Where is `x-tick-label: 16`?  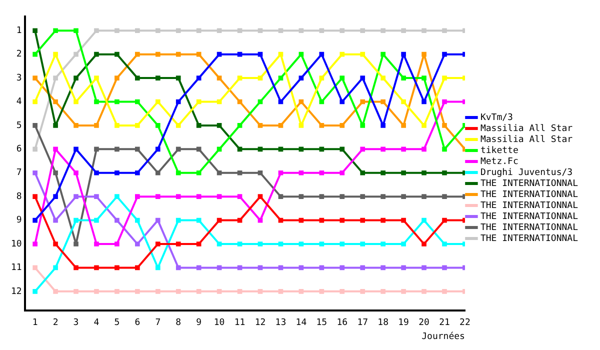 x-tick-label: 16 is located at coordinates (342, 323).